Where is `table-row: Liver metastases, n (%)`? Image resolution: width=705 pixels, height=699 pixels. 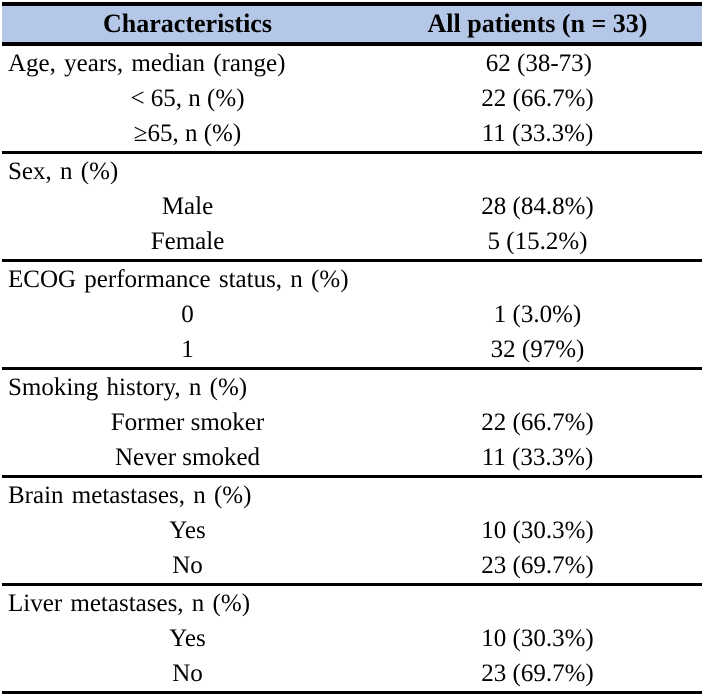 table-row: Liver metastases, n (%) is located at coordinates (352, 603).